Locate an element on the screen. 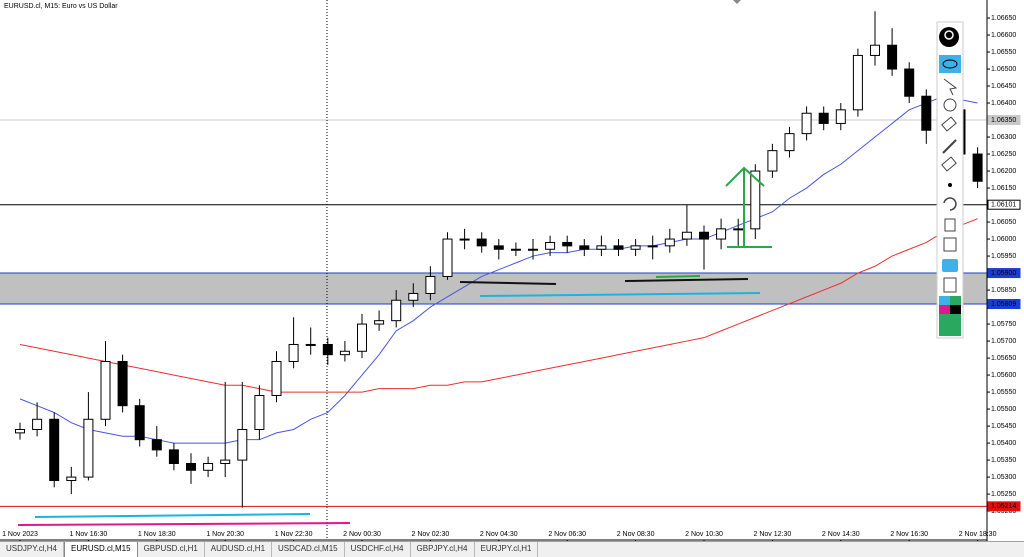 The height and width of the screenshot is (557, 1024). chart-tab: GBPUSD.cl,H1 is located at coordinates (171, 549).